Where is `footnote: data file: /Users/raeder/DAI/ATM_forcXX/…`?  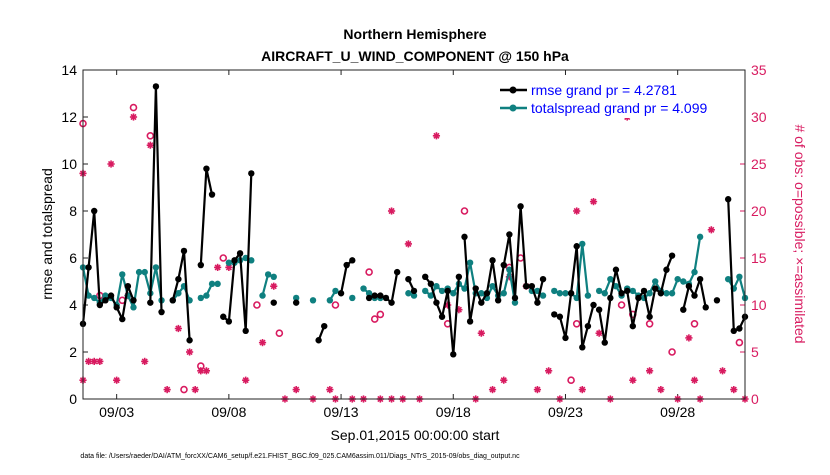 footnote: data file: /Users/raeder/DAI/ATM_forcXX/… is located at coordinates (300, 456).